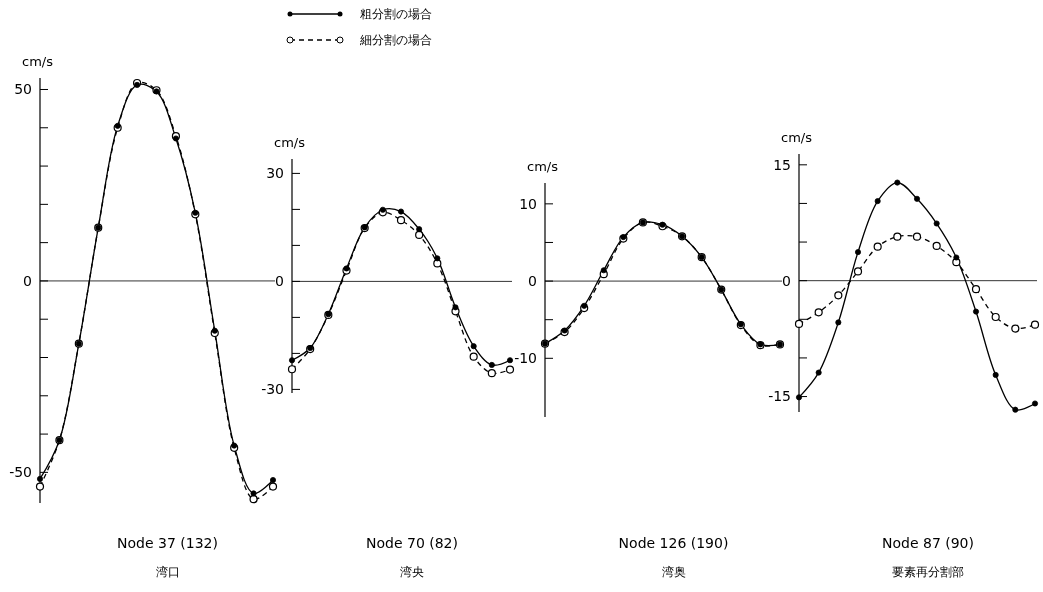  Describe the element at coordinates (528, 203) in the screenshot. I see `y-tick-label: 10` at that location.